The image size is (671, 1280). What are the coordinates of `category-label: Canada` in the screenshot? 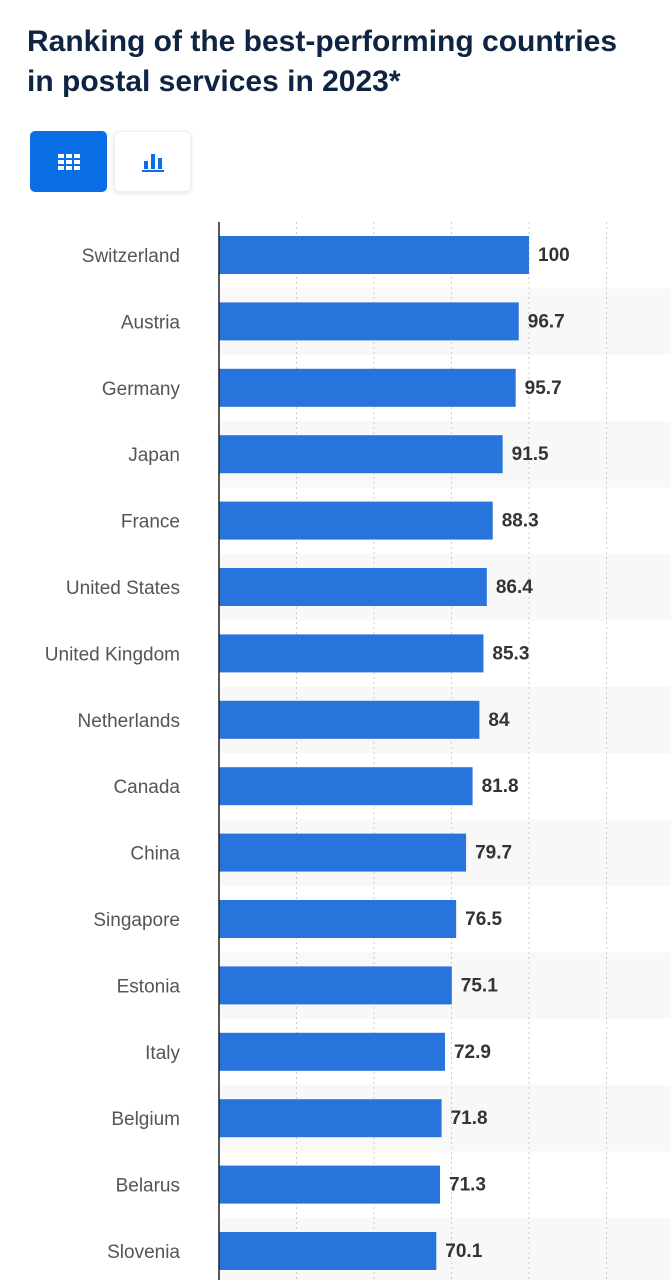 It's located at (146, 787).